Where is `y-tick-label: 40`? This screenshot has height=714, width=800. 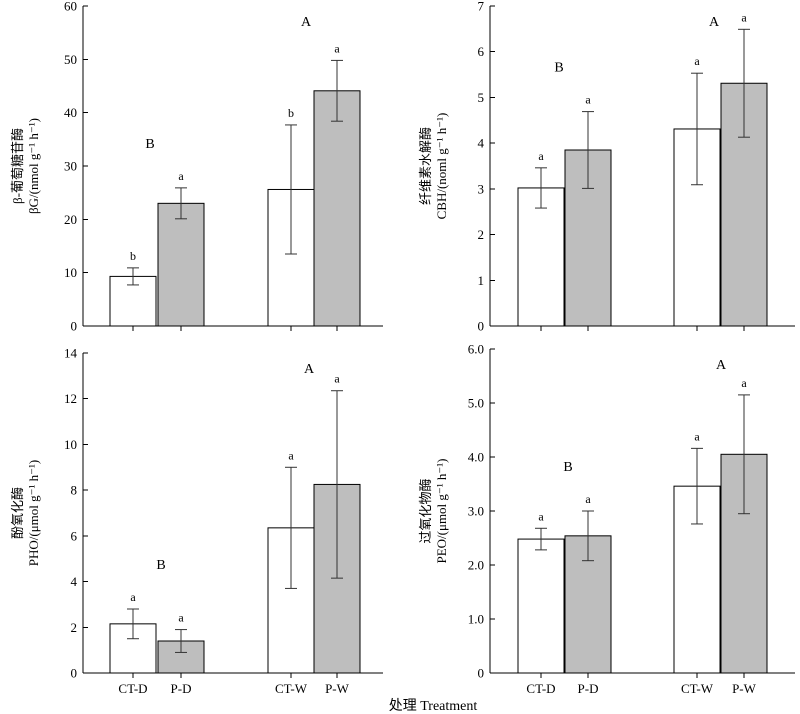
y-tick-label: 40 is located at coordinates (70, 112).